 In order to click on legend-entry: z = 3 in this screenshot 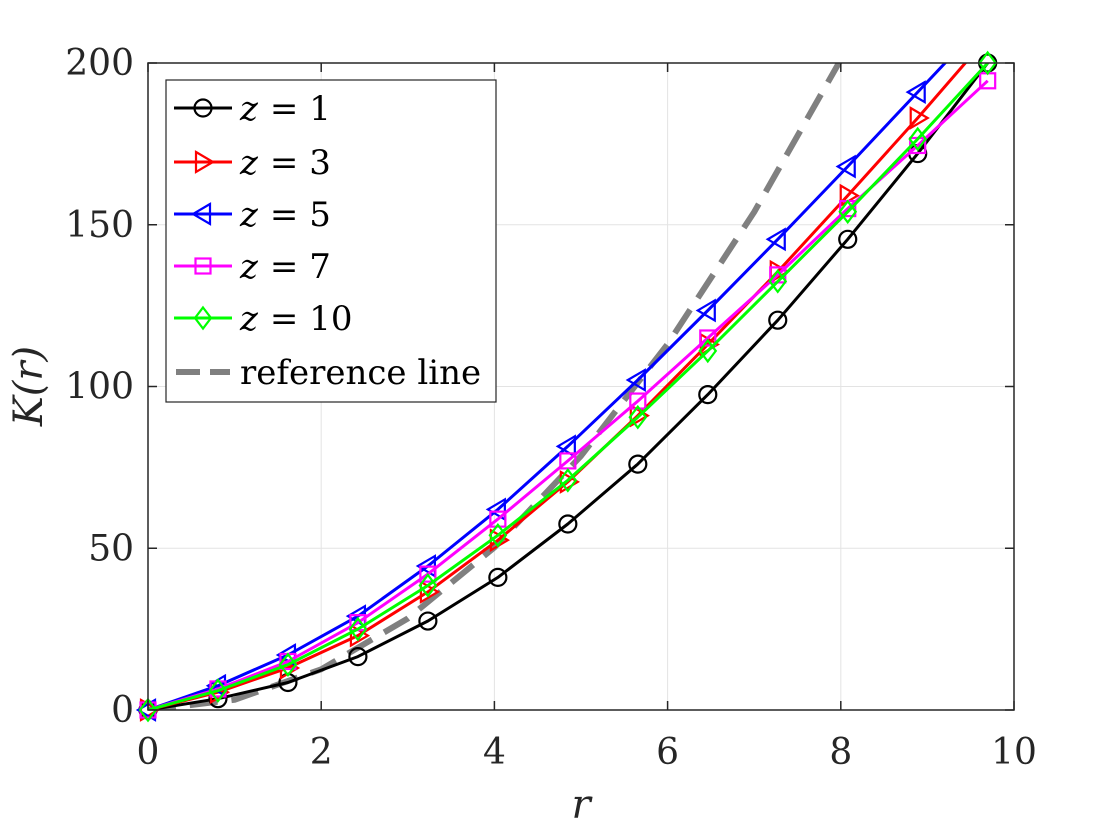, I will do `click(252, 163)`.